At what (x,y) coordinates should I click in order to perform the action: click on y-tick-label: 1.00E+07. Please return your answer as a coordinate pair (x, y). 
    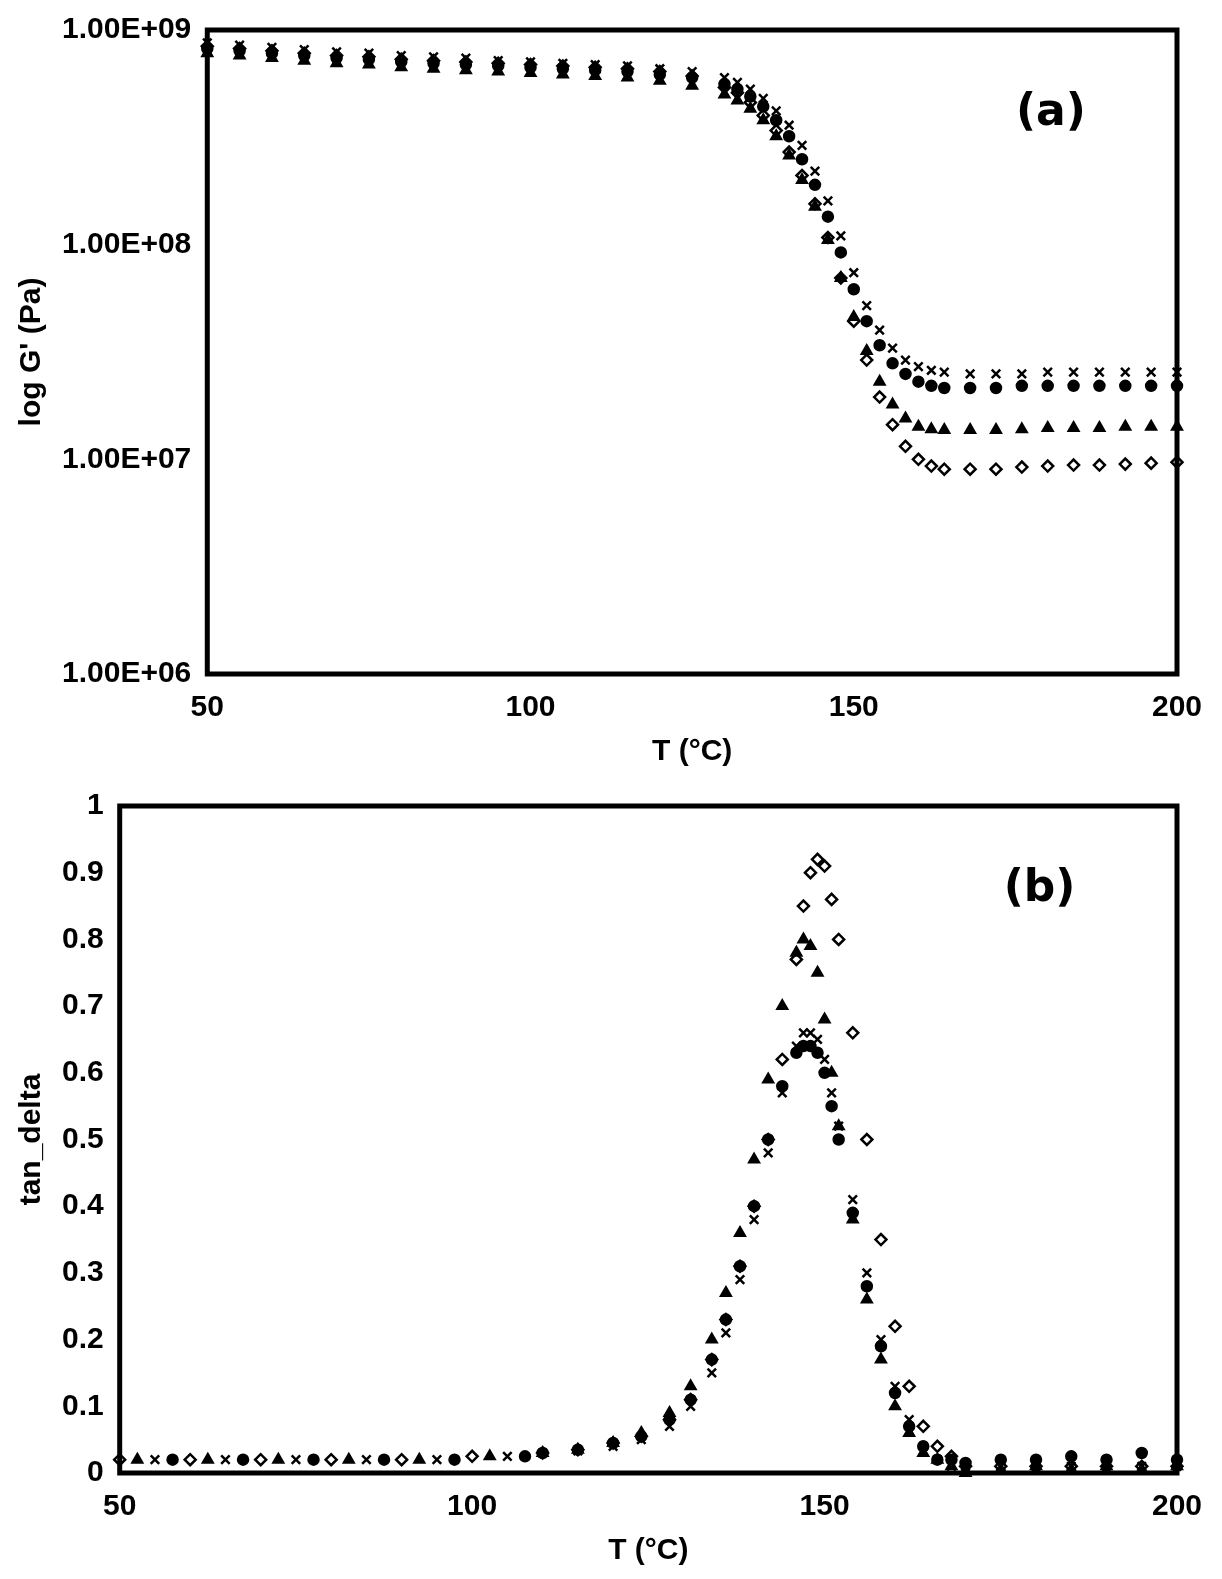
    Looking at the image, I should click on (126, 457).